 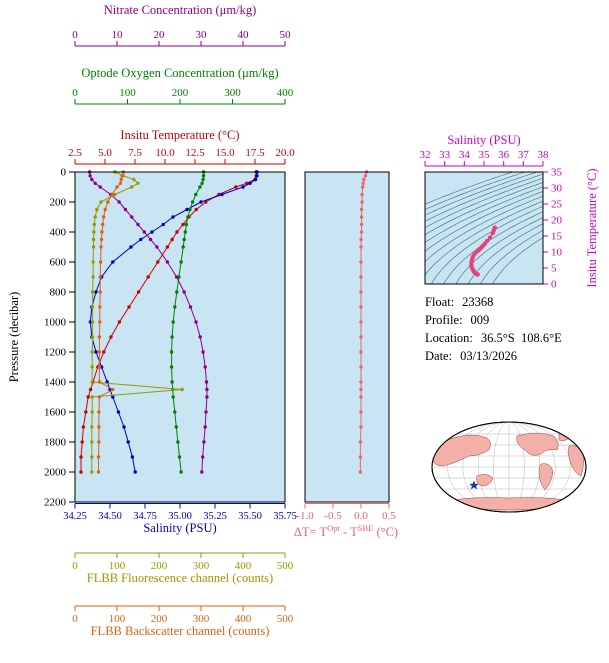 I want to click on backscatter-axis-title: FLBB Backscatter channel (counts), so click(x=180, y=631).